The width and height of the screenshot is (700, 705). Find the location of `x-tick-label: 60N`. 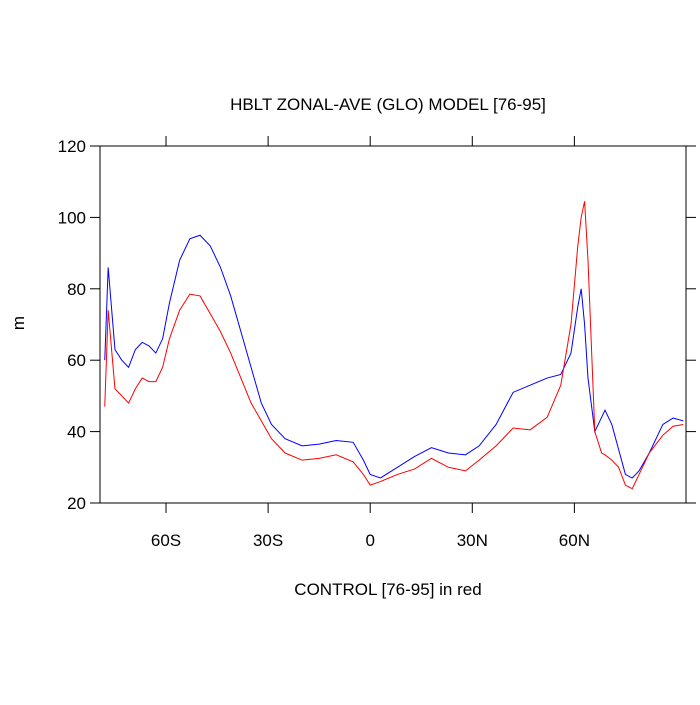

x-tick-label: 60N is located at coordinates (574, 540).